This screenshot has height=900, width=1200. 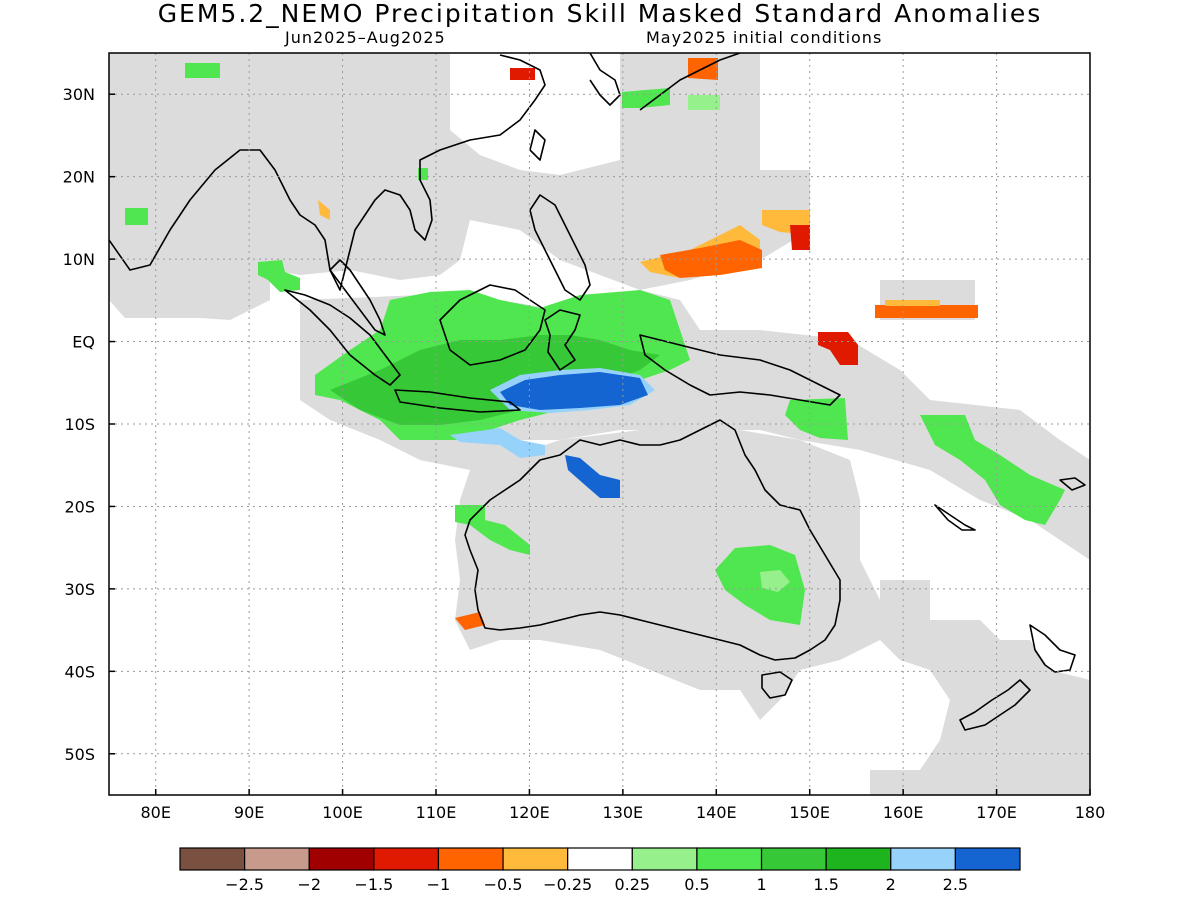 What do you see at coordinates (457, 401) in the screenshot?
I see `coastline-java` at bounding box center [457, 401].